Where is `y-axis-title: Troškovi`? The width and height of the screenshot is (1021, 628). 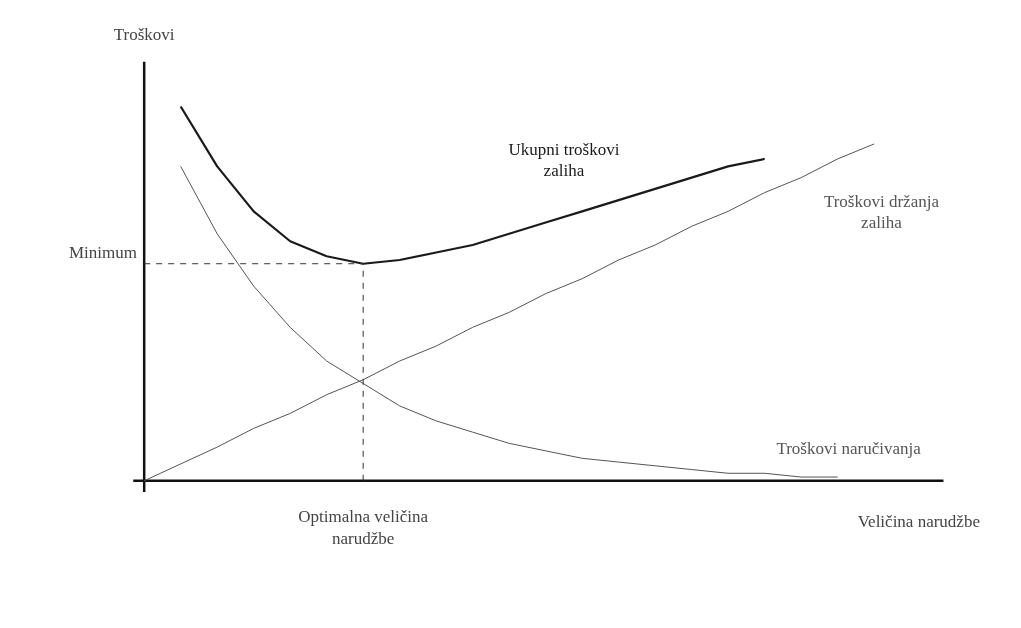
y-axis-title: Troškovi is located at coordinates (144, 34).